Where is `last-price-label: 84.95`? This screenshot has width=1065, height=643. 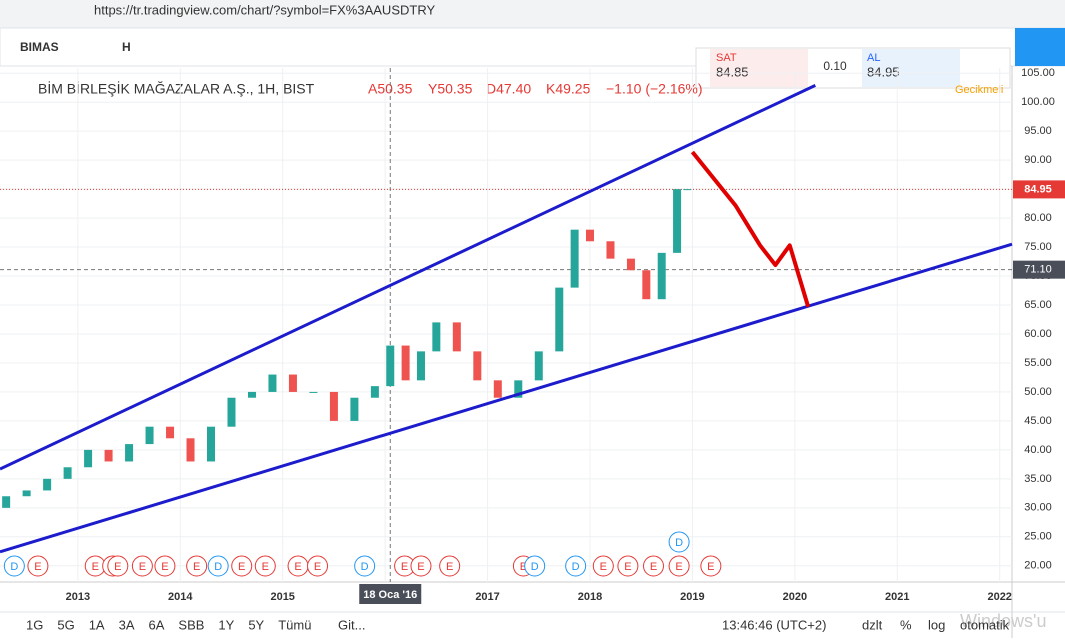
last-price-label: 84.95 is located at coordinates (1038, 189).